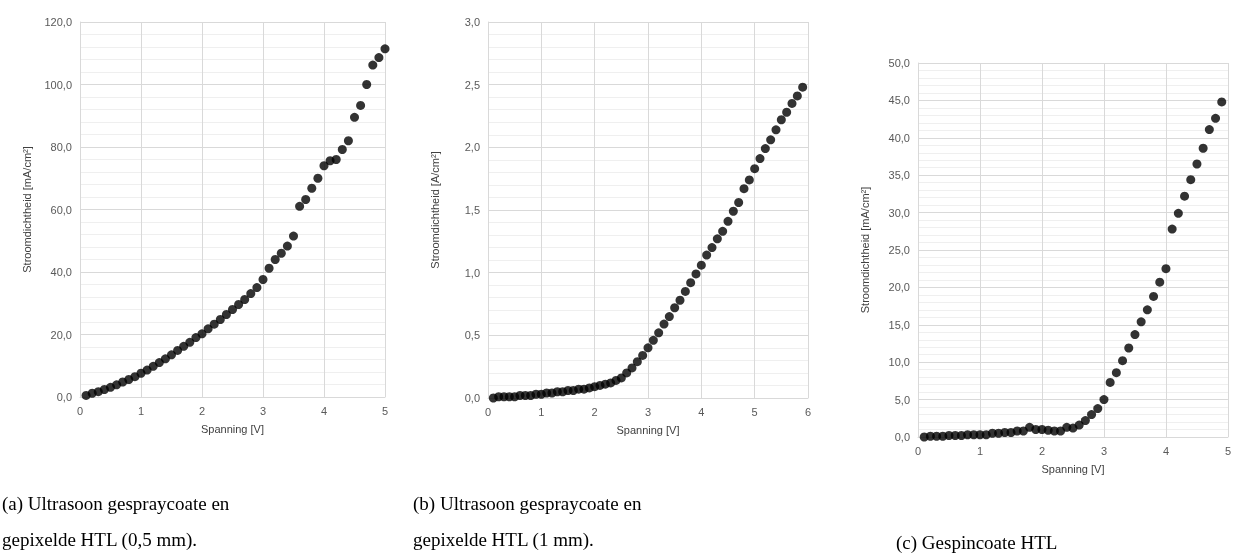 Image resolution: width=1234 pixels, height=557 pixels. Describe the element at coordinates (472, 22) in the screenshot. I see `y-tick-label: 3,0` at that location.